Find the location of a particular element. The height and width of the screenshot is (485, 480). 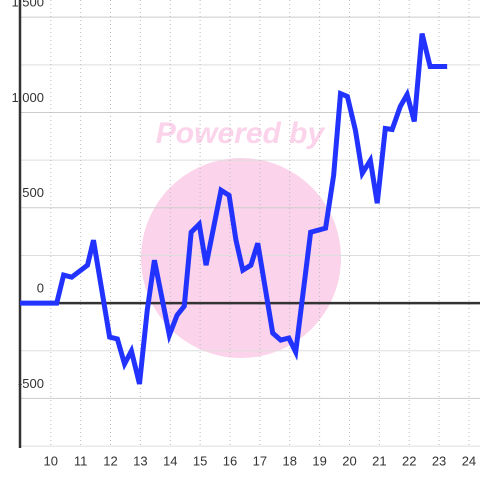

y-tick-label: 1,000 is located at coordinates (27, 97).